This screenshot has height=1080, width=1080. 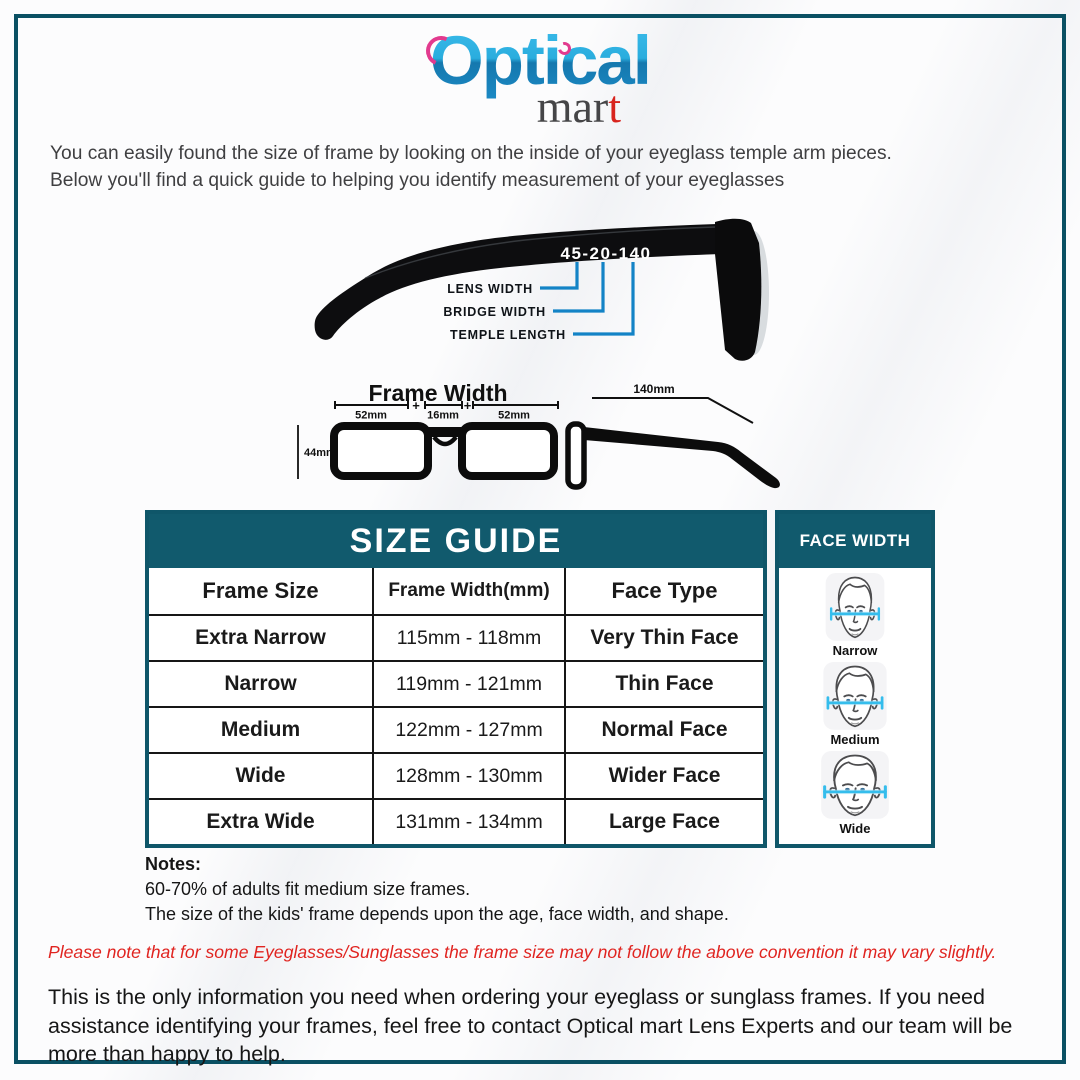 I want to click on table-cell-width: 131mm - 134mm, so click(x=468, y=821).